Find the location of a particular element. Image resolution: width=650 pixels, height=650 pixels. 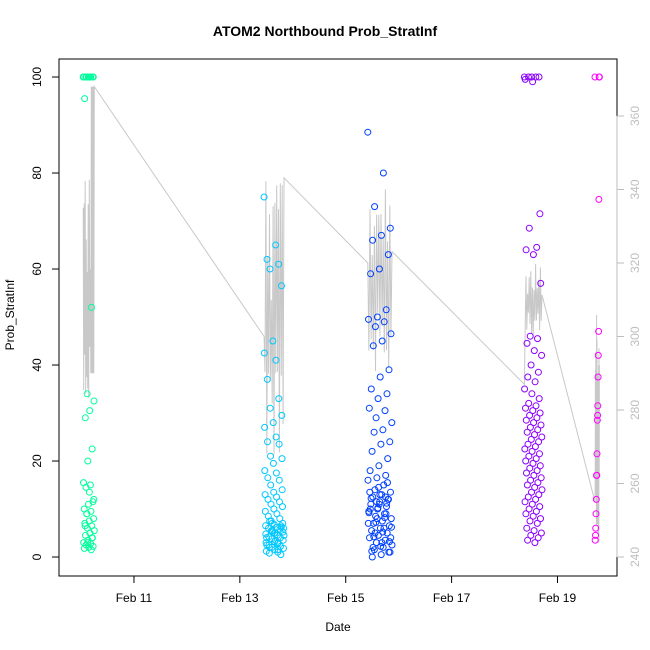

y-axis: 0 20 40 60 80 100 is located at coordinates (45, 313).